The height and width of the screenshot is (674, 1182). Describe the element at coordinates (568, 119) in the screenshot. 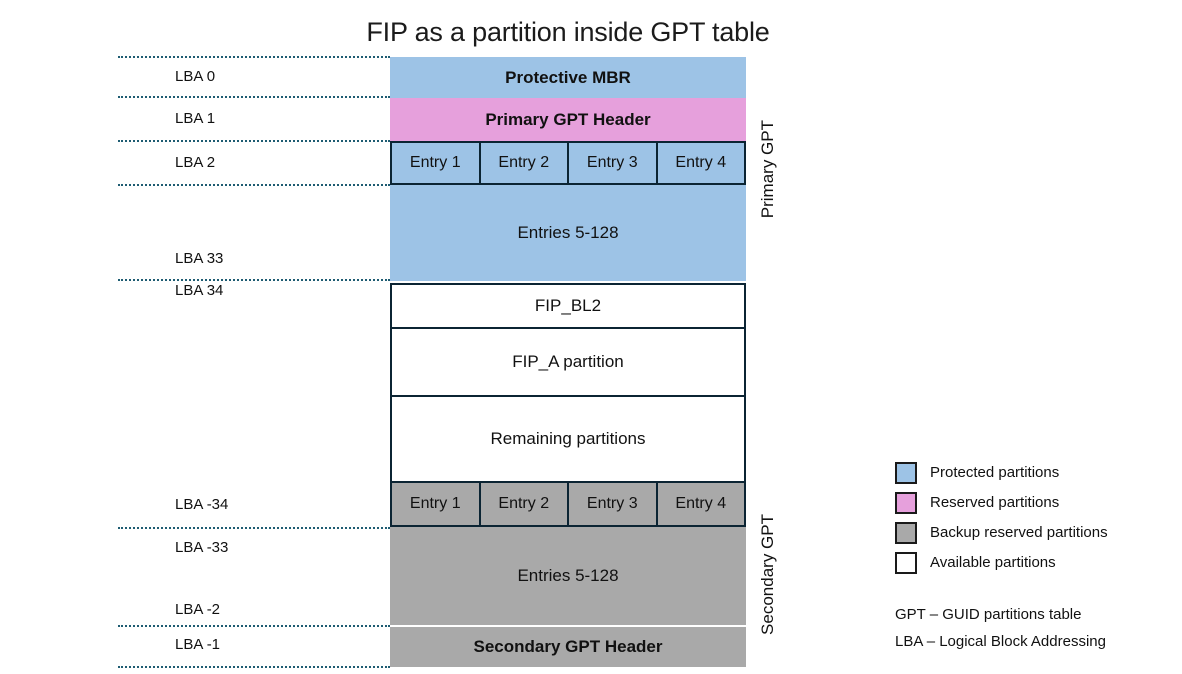

I see `block-primary-gpt-header: Primary GPT Header` at that location.